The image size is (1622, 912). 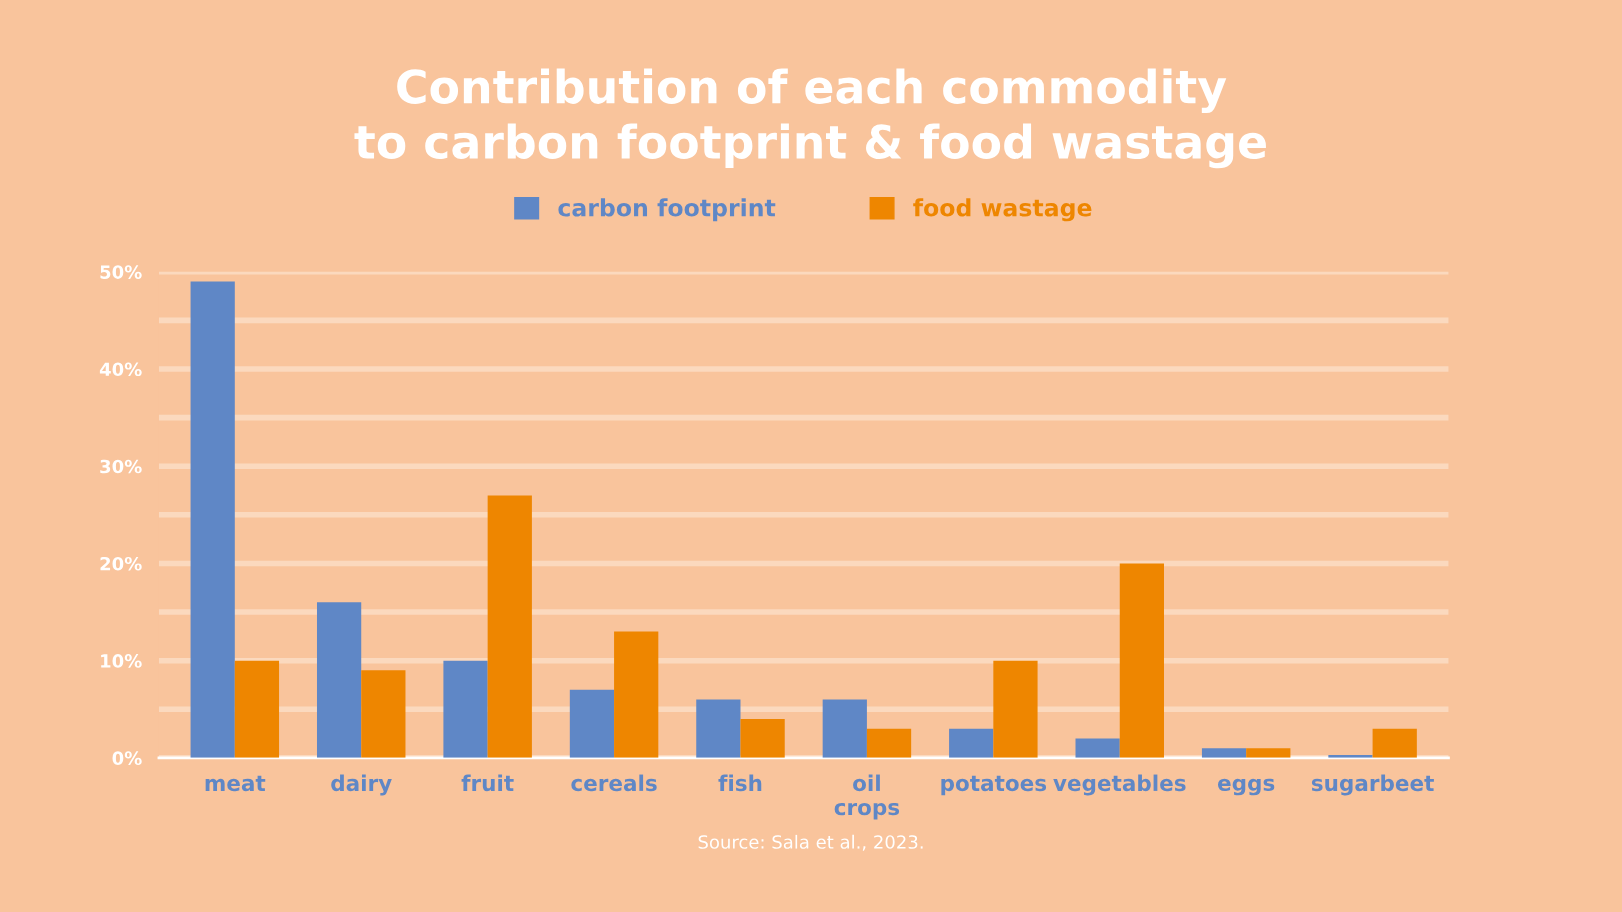 I want to click on x-tick-label: sugarbeet, so click(x=1372, y=785).